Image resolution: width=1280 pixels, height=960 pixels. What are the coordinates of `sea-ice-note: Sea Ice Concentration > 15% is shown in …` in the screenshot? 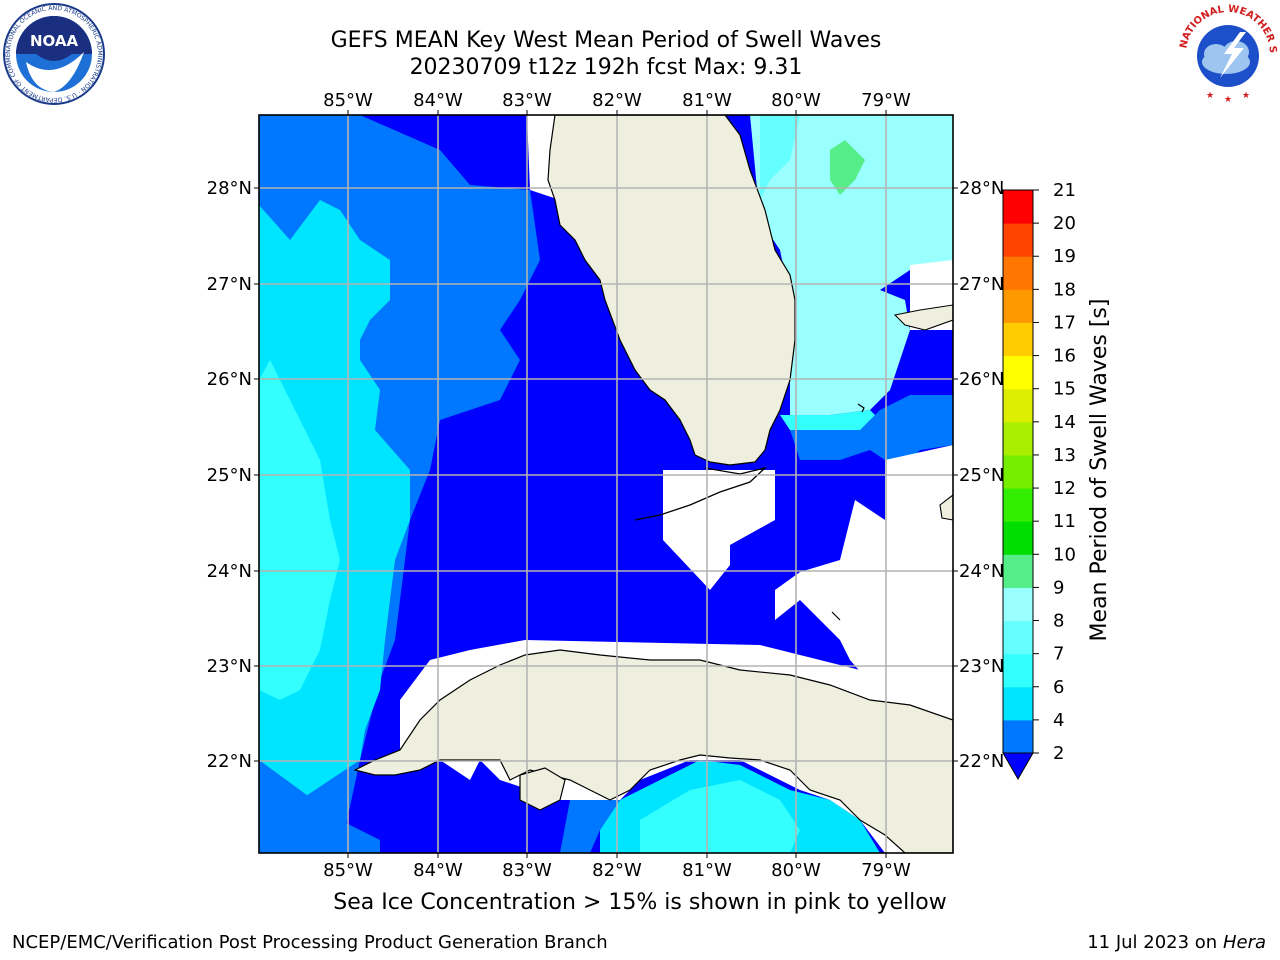 It's located at (640, 902).